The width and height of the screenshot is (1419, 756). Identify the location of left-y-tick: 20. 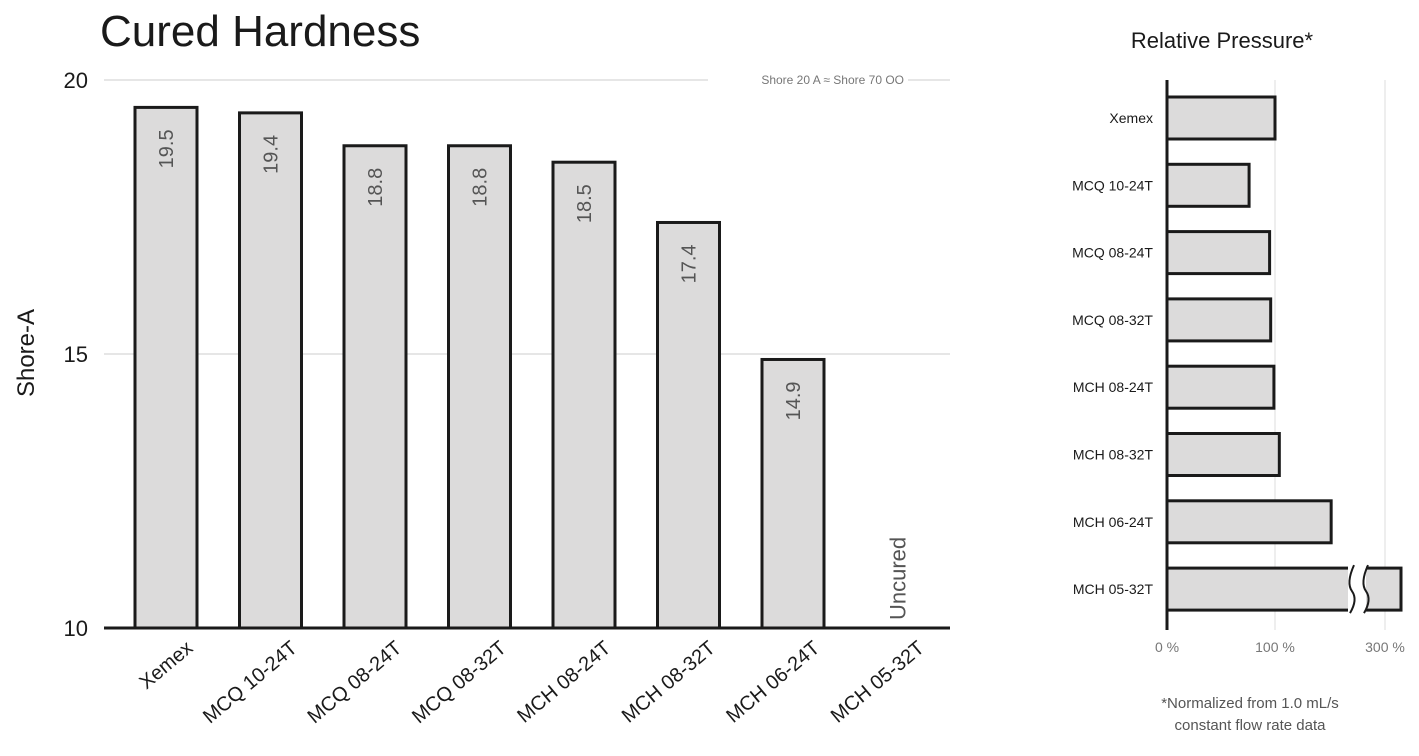
(76, 80).